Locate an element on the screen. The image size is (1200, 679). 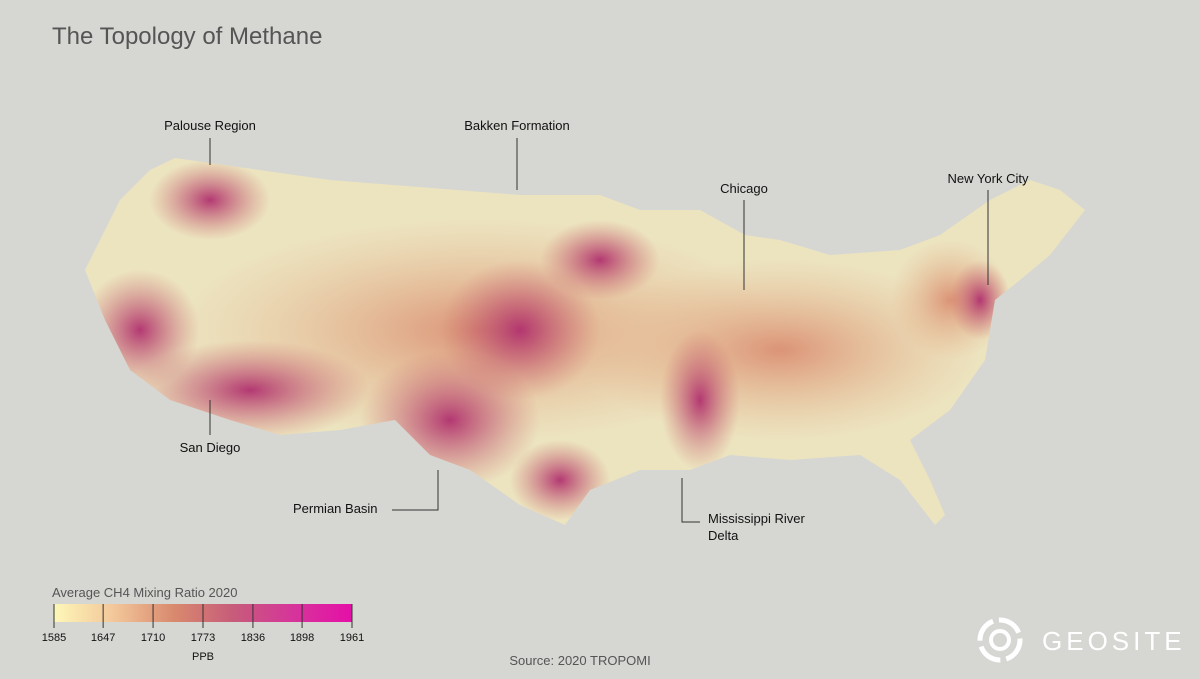
colorbar-tick-label: 1585 is located at coordinates (54, 638).